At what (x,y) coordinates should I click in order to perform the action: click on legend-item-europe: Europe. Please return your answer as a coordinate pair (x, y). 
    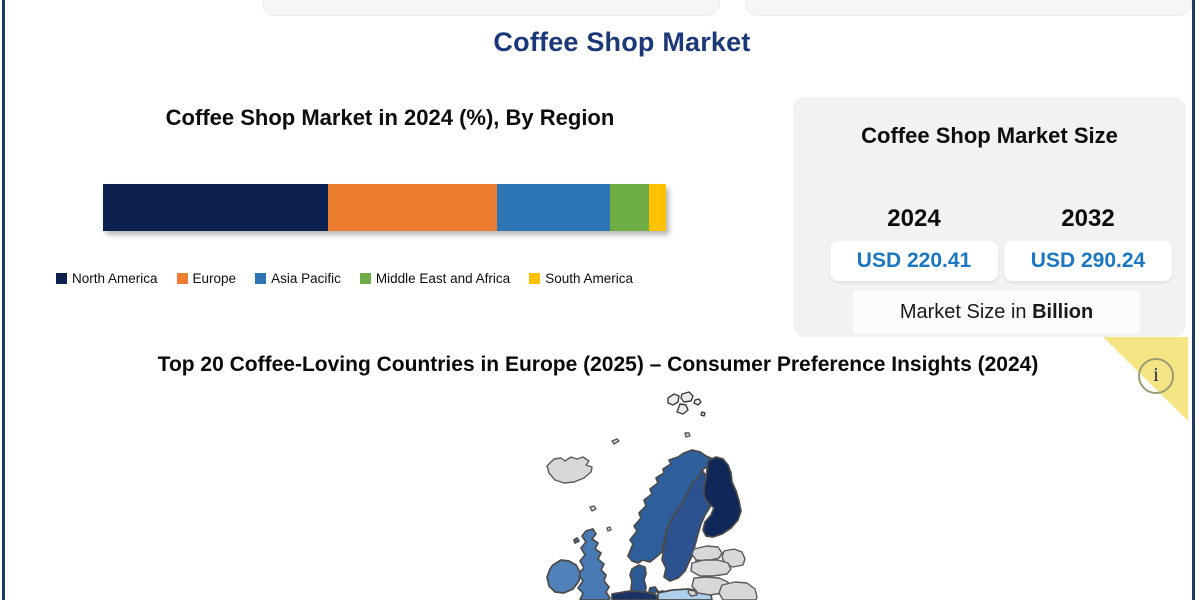
    Looking at the image, I should click on (206, 278).